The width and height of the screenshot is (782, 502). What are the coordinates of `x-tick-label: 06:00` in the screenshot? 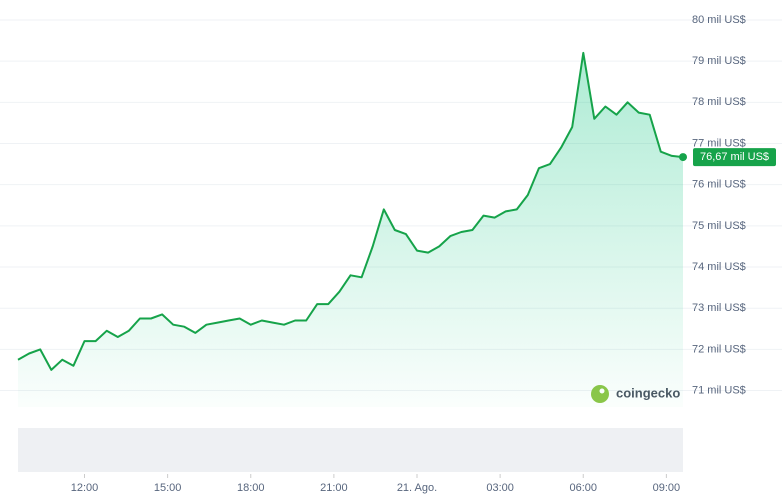 It's located at (583, 488).